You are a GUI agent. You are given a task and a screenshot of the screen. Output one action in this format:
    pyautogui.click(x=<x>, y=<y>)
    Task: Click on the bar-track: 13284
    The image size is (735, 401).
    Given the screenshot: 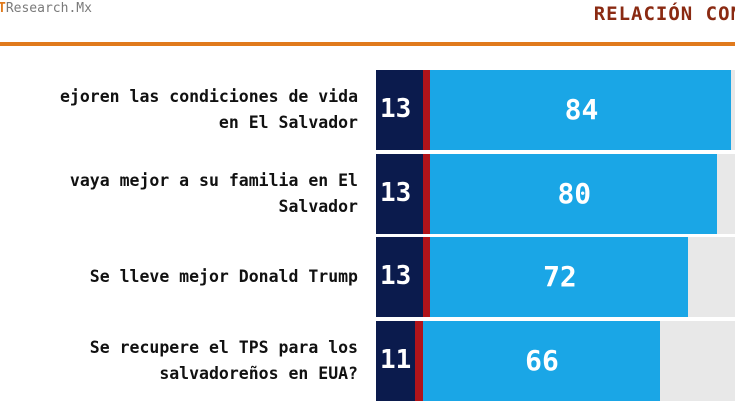 What is the action you would take?
    pyautogui.click(x=555, y=110)
    